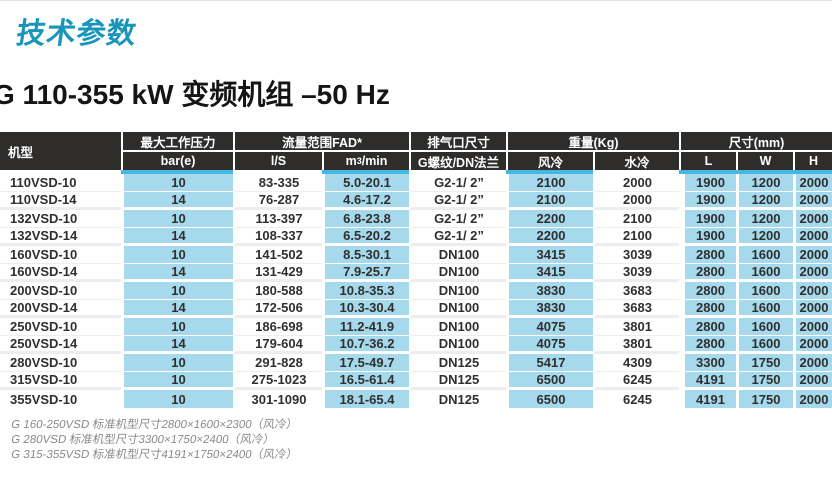 Image resolution: width=832 pixels, height=478 pixels. Describe the element at coordinates (812, 160) in the screenshot. I see `column-header-height: H` at that location.